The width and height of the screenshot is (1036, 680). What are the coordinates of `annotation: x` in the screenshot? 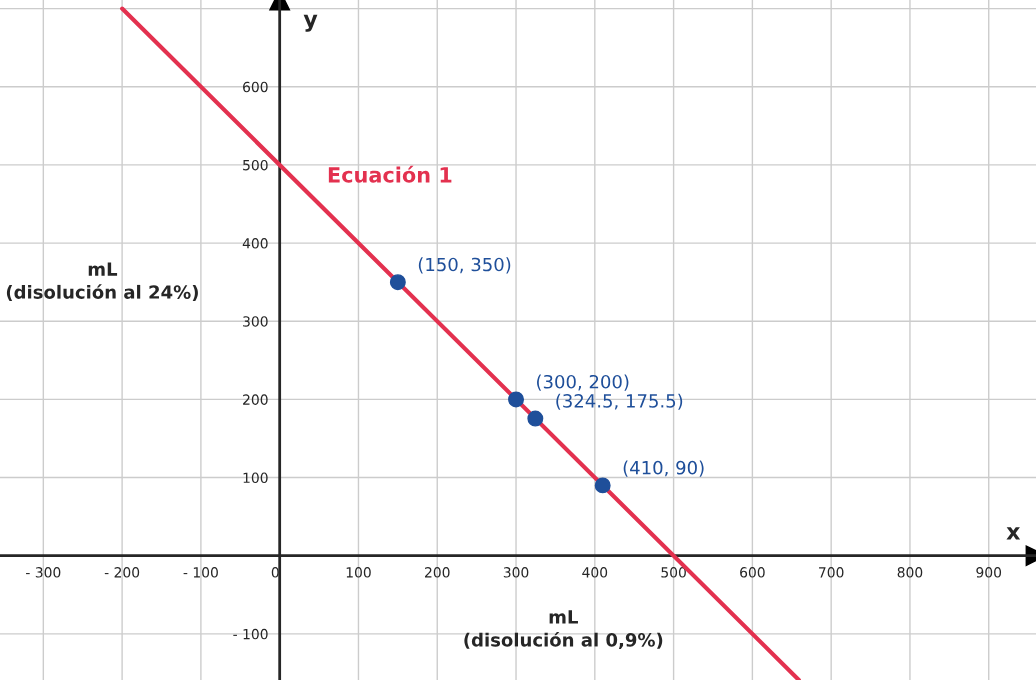 It's located at (1013, 533).